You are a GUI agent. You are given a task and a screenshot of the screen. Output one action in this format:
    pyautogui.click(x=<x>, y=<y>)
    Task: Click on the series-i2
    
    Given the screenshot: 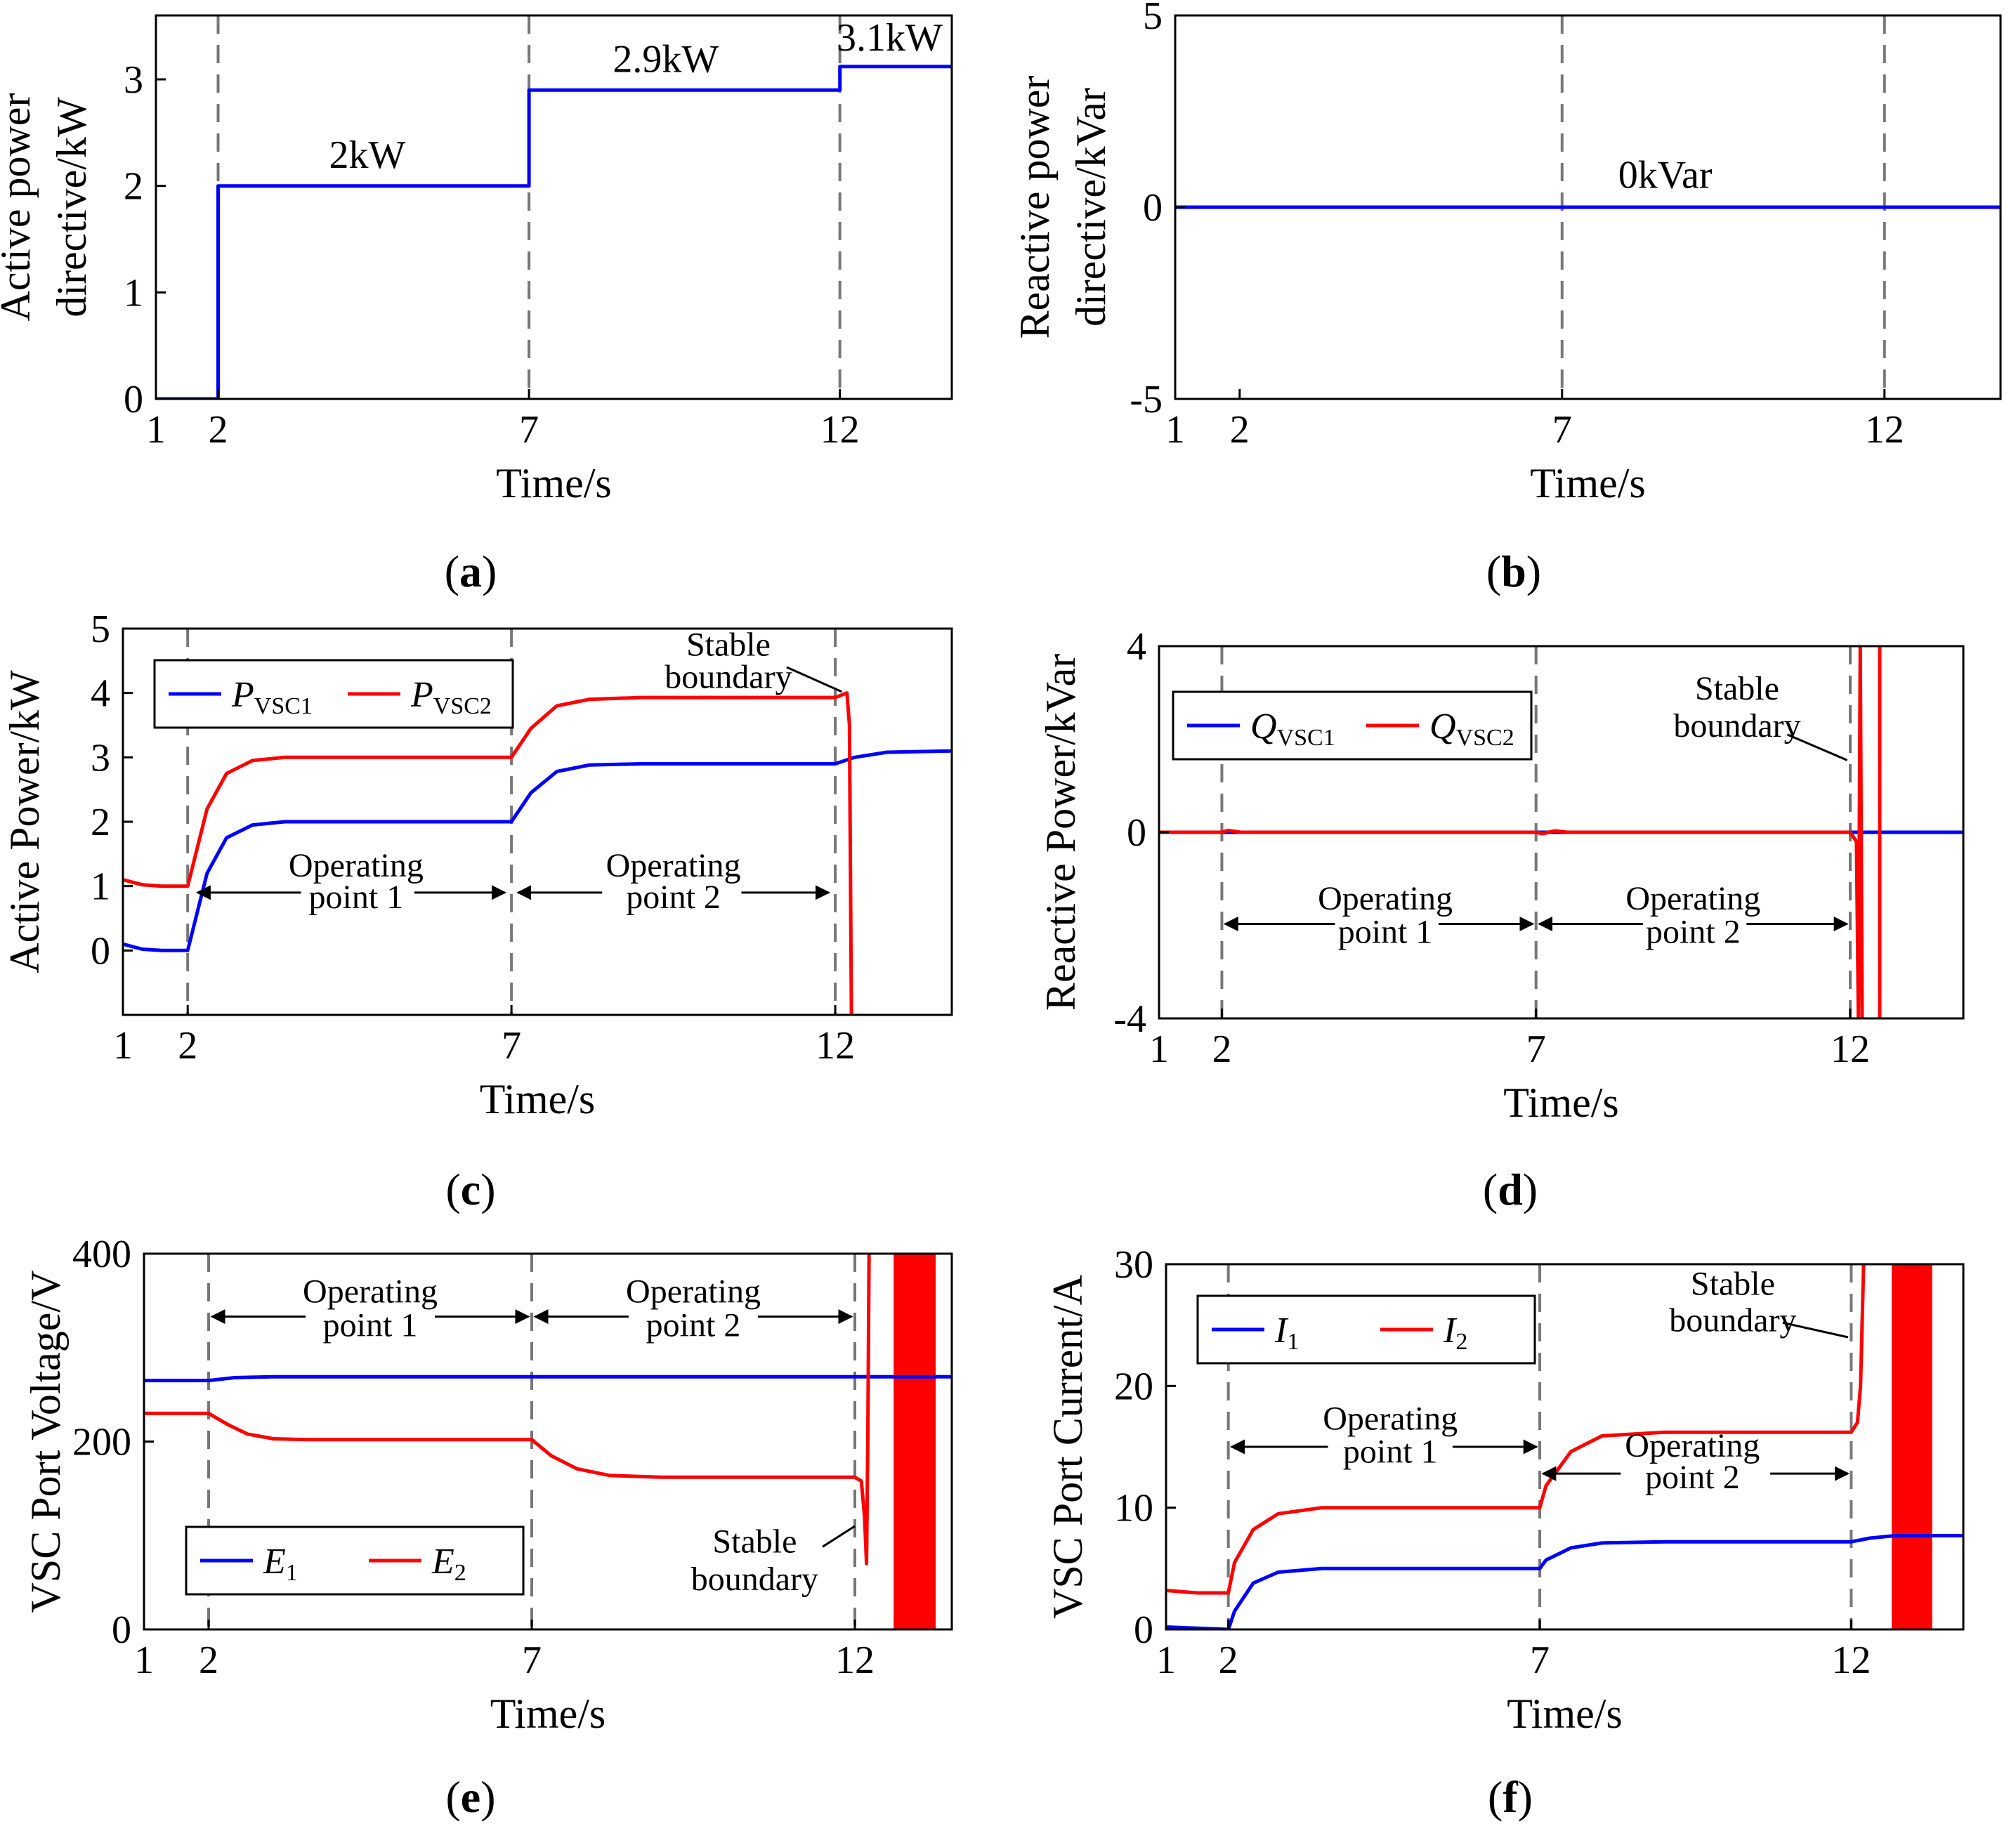 What is the action you would take?
    pyautogui.click(x=1516, y=1429)
    